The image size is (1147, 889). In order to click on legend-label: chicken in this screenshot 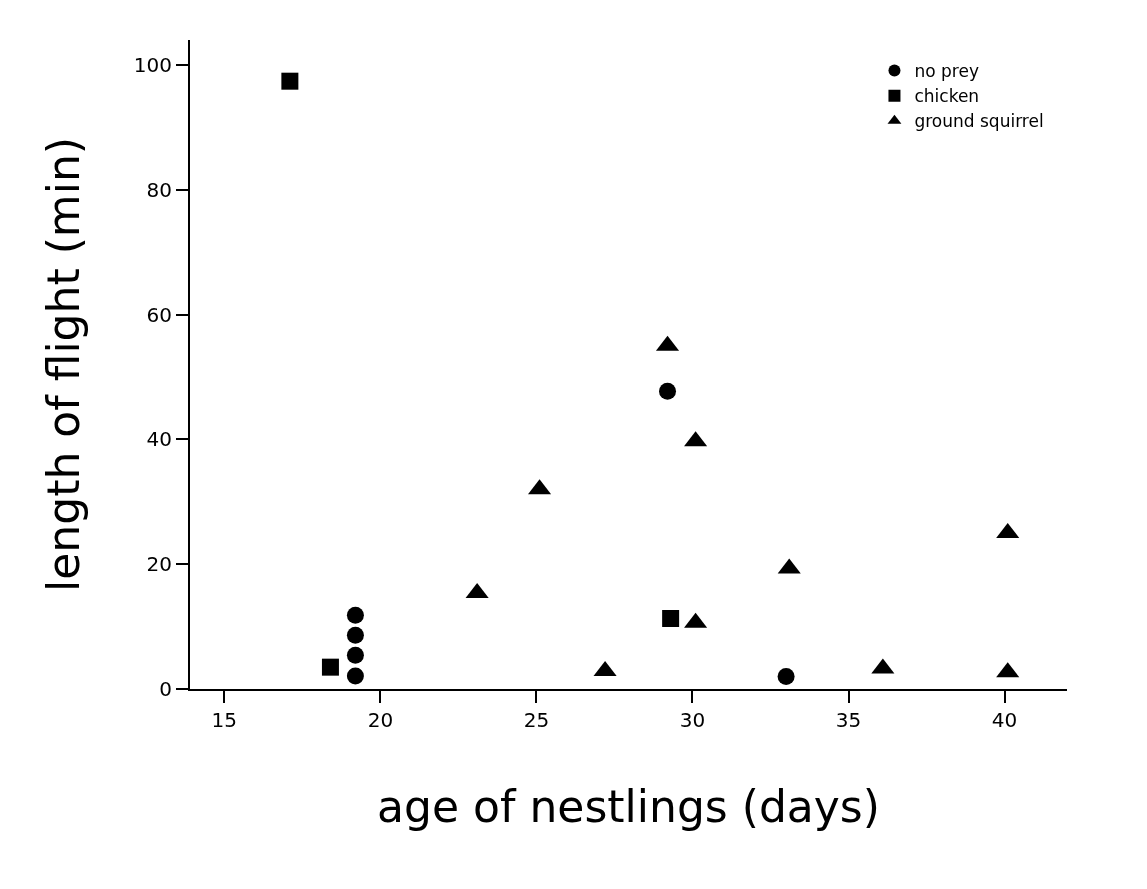, I will do `click(947, 96)`.